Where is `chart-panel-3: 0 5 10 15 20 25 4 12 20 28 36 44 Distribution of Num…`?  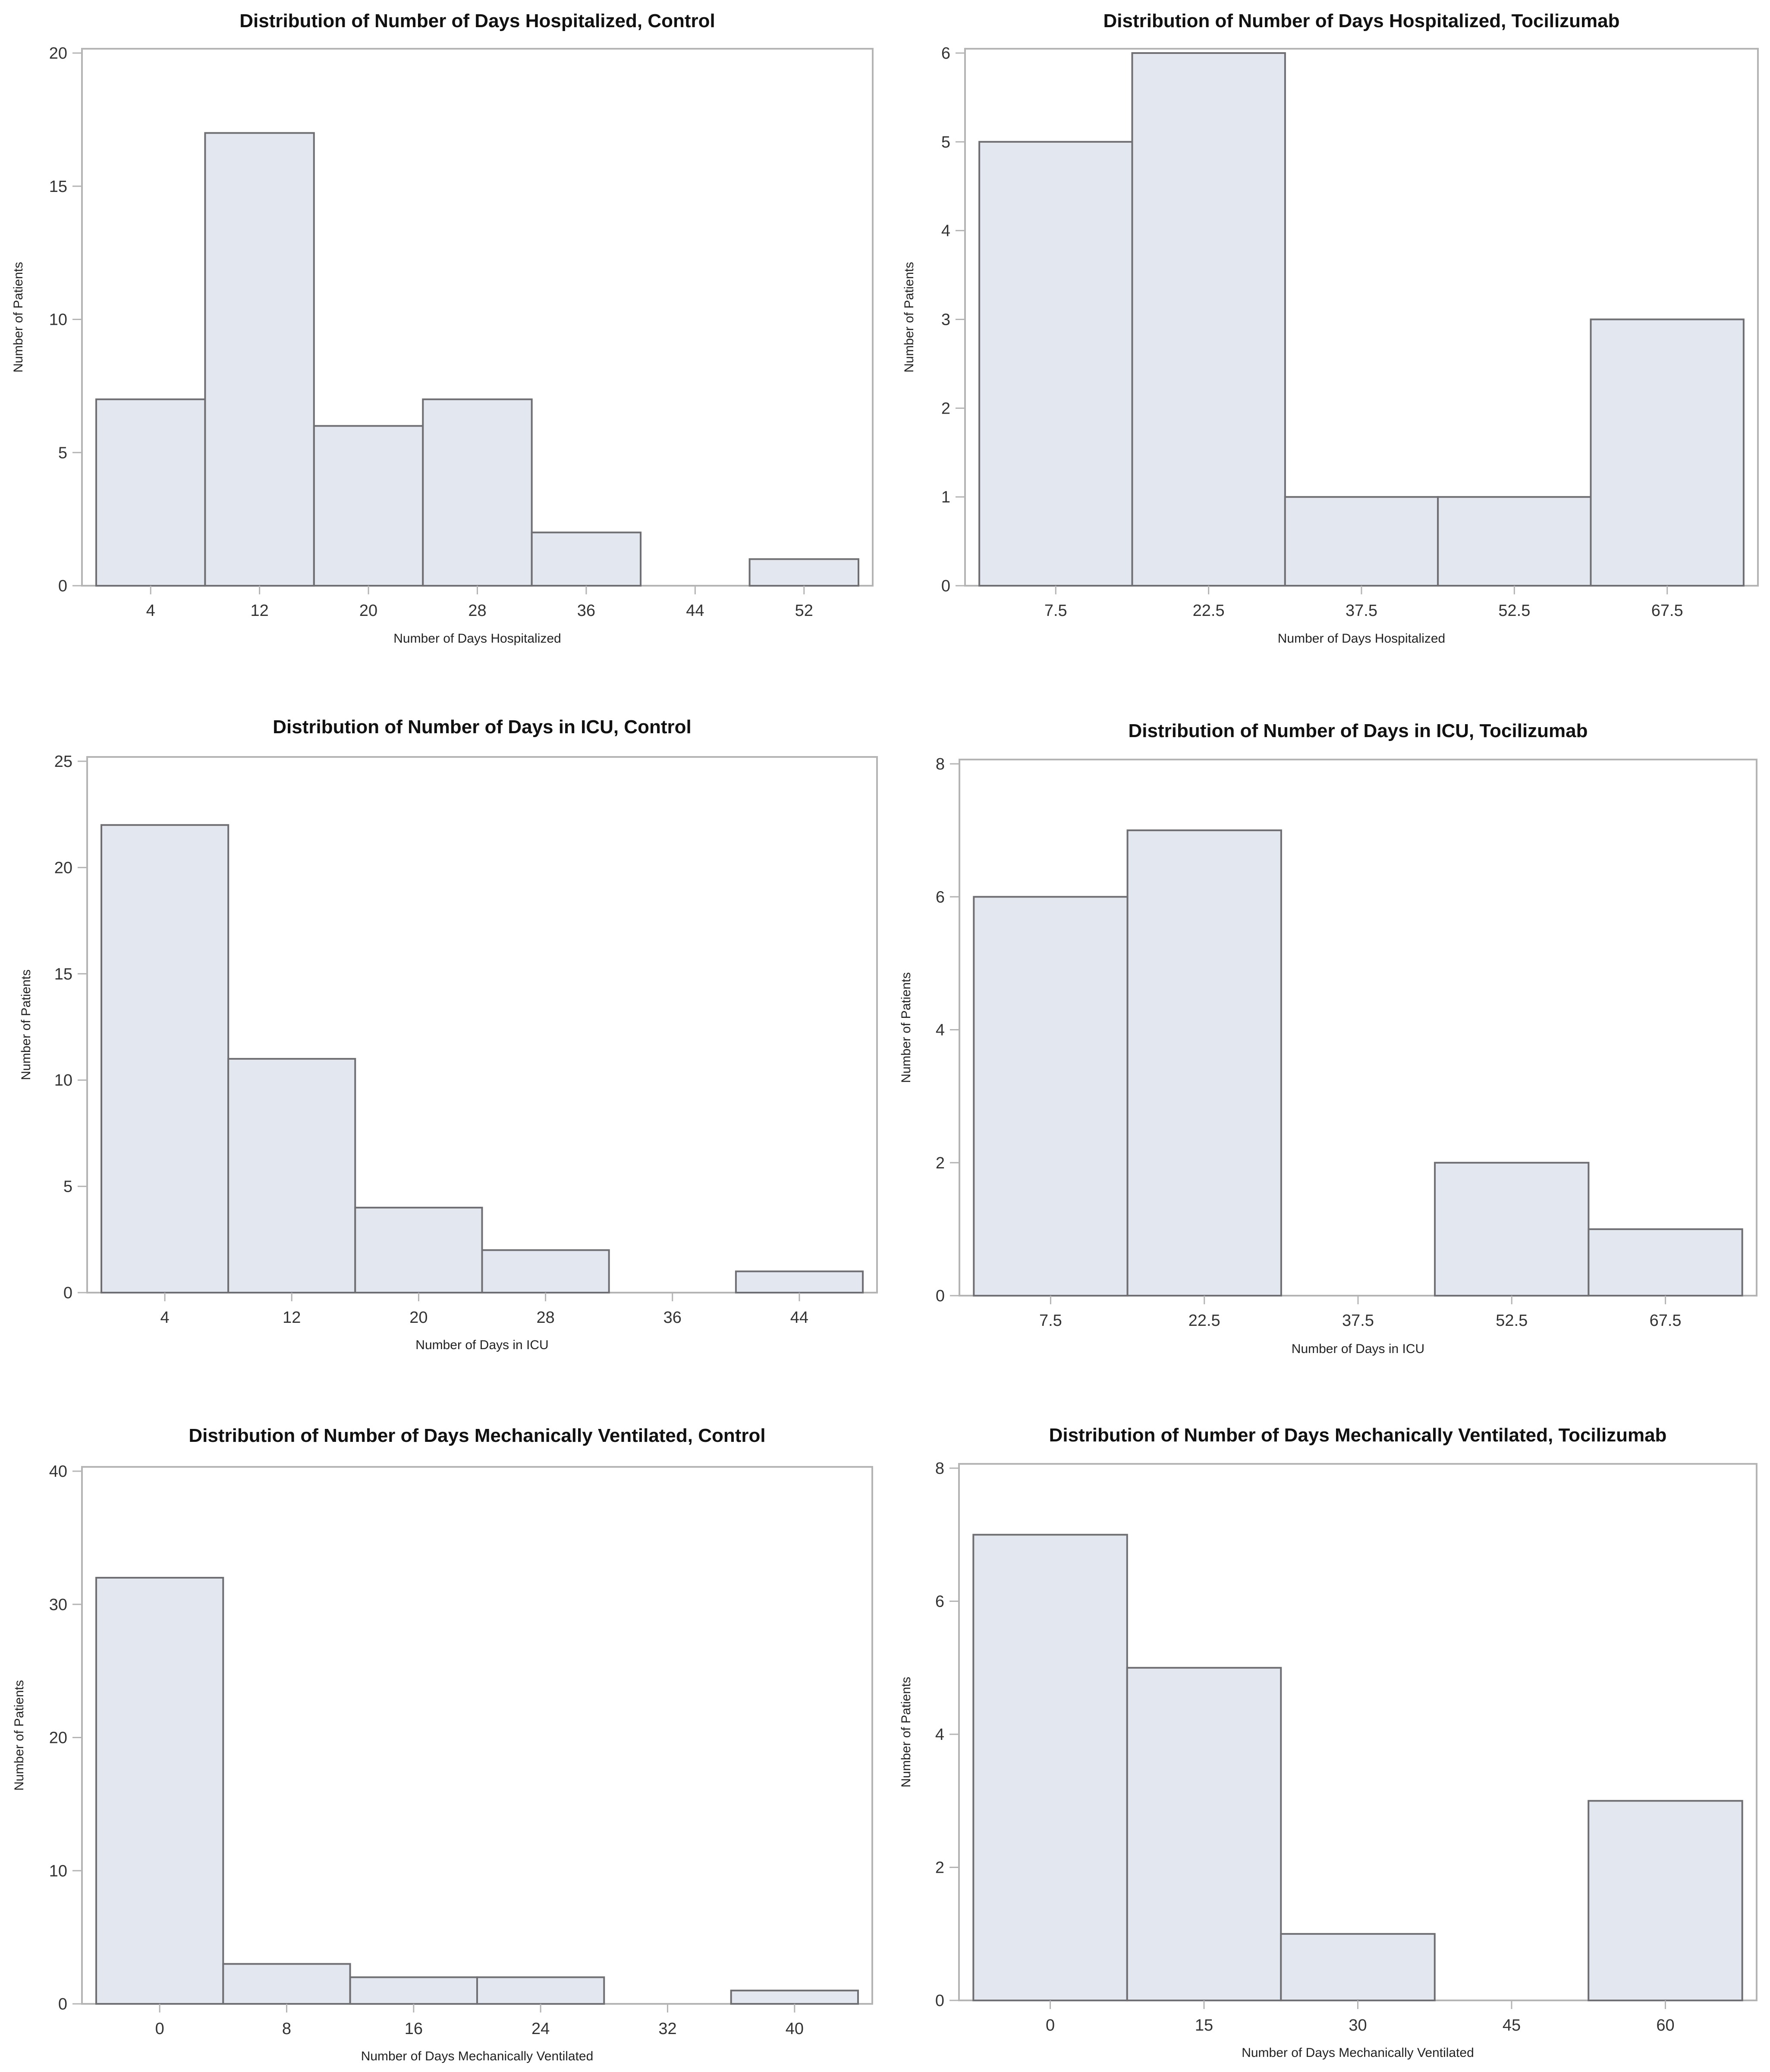
chart-panel-3: 0 5 10 15 20 25 4 12 20 28 36 44 Distribution of Num… is located at coordinates (448, 1034).